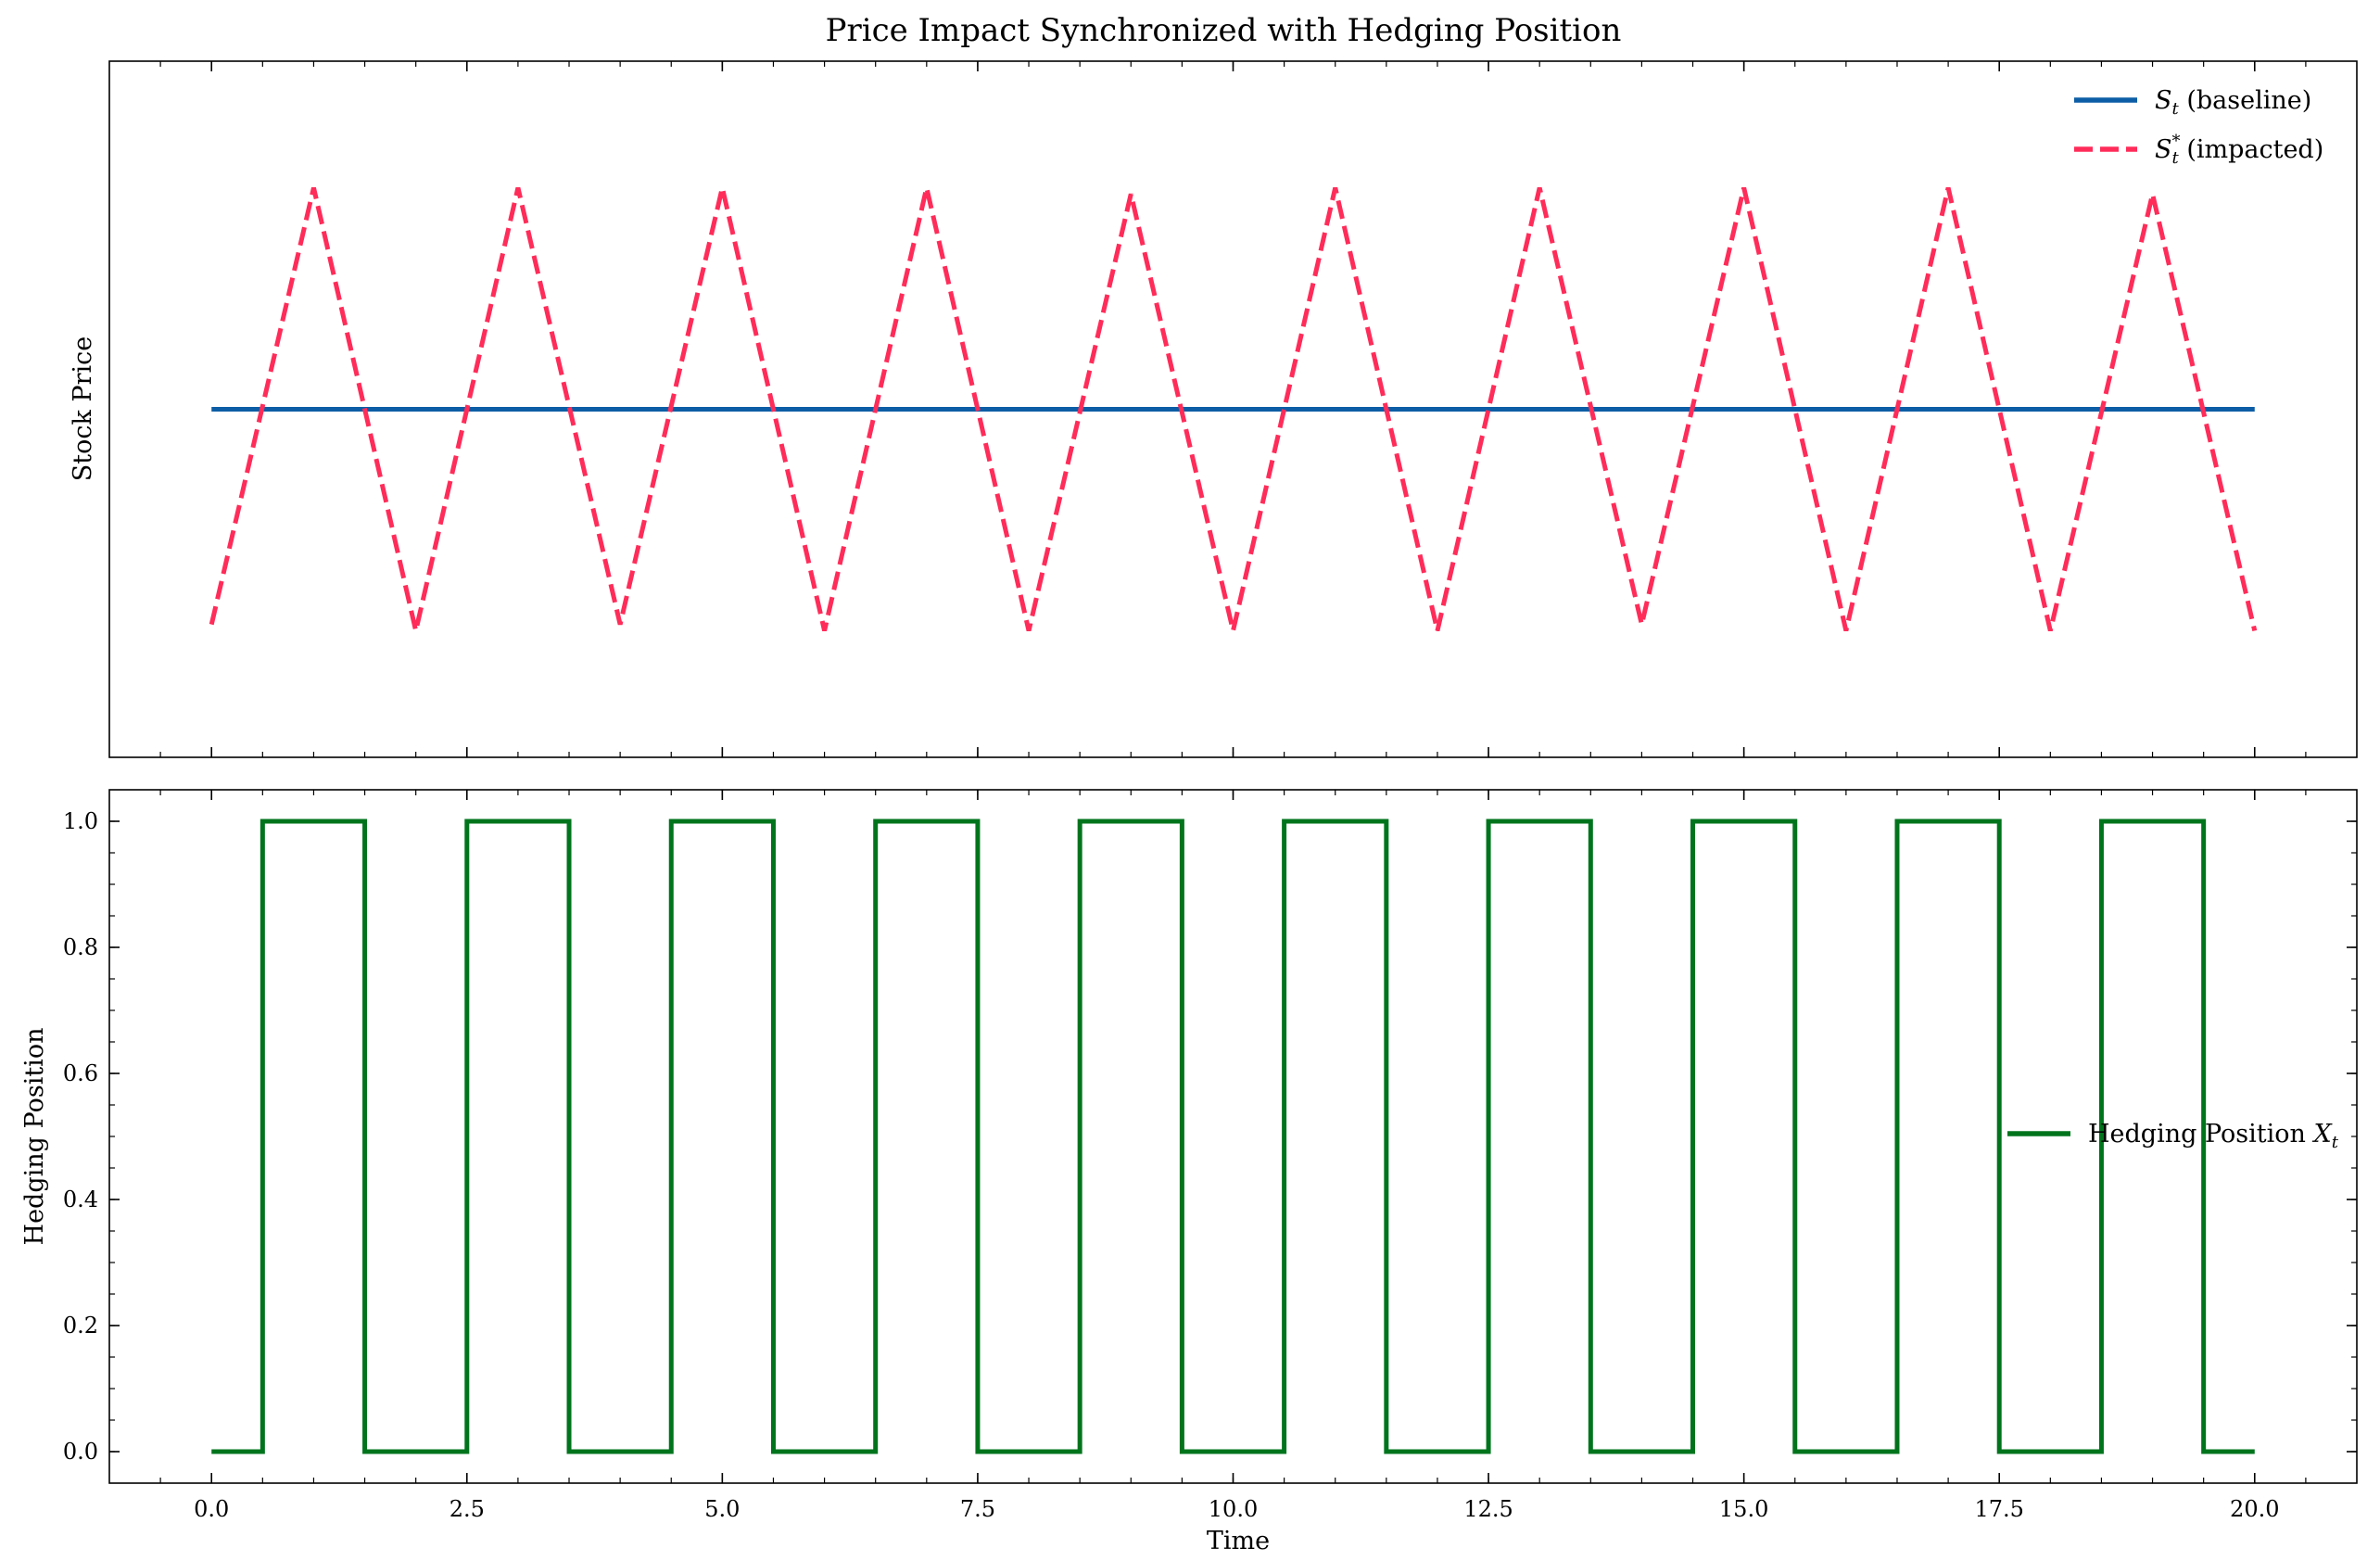 The image size is (2380, 1561). Describe the element at coordinates (1238, 1541) in the screenshot. I see `hedge-x-axis-label: Time` at that location.